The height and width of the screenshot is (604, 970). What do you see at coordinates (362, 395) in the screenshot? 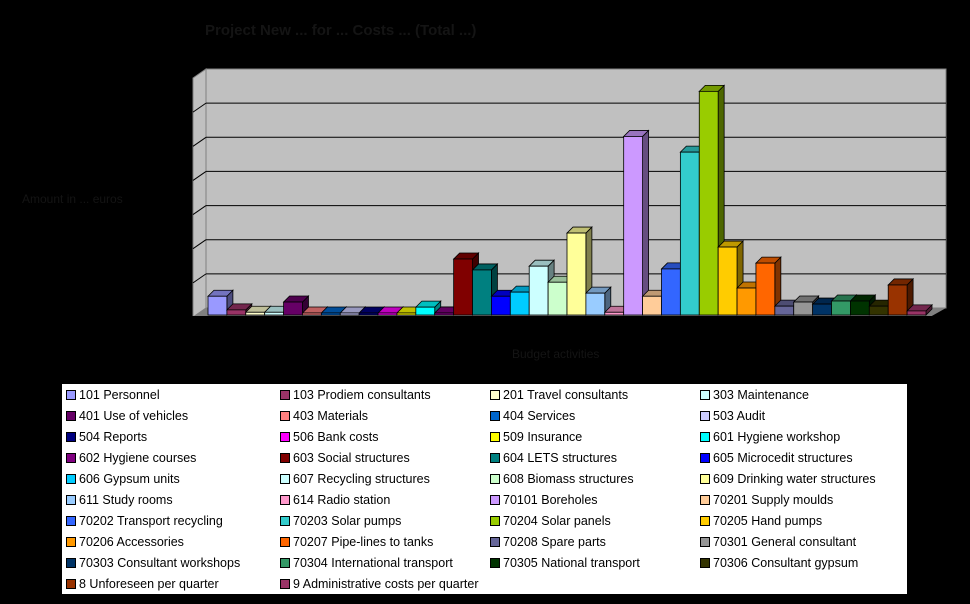
I see `legend-label: 103 Prodiem consultants` at bounding box center [362, 395].